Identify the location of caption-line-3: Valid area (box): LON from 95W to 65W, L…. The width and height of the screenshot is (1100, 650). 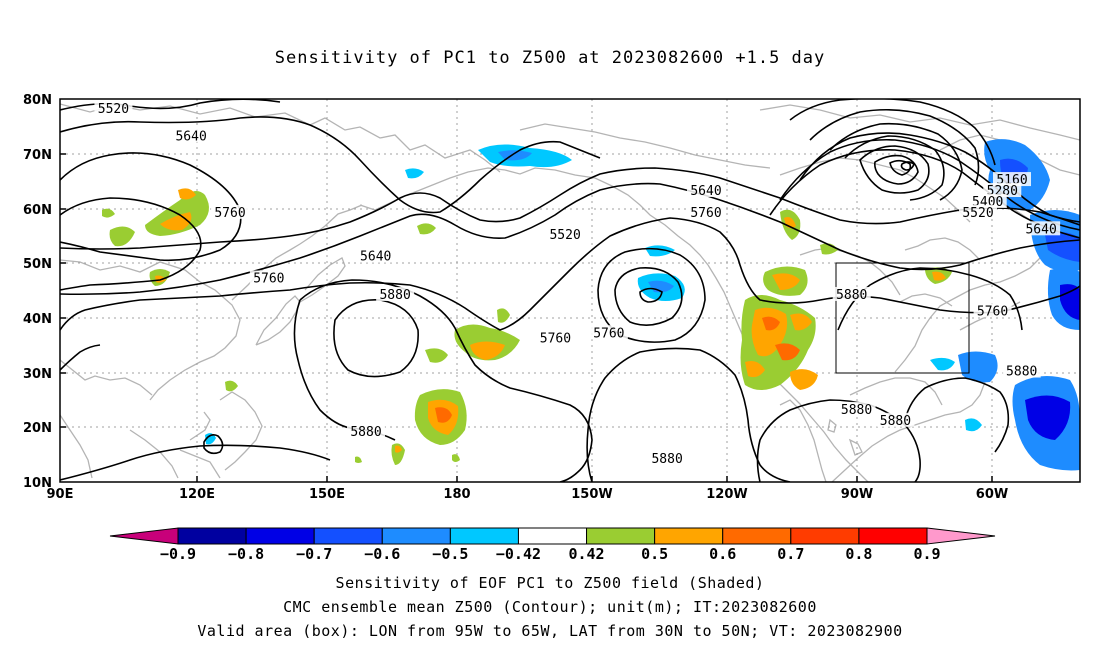
(550, 631).